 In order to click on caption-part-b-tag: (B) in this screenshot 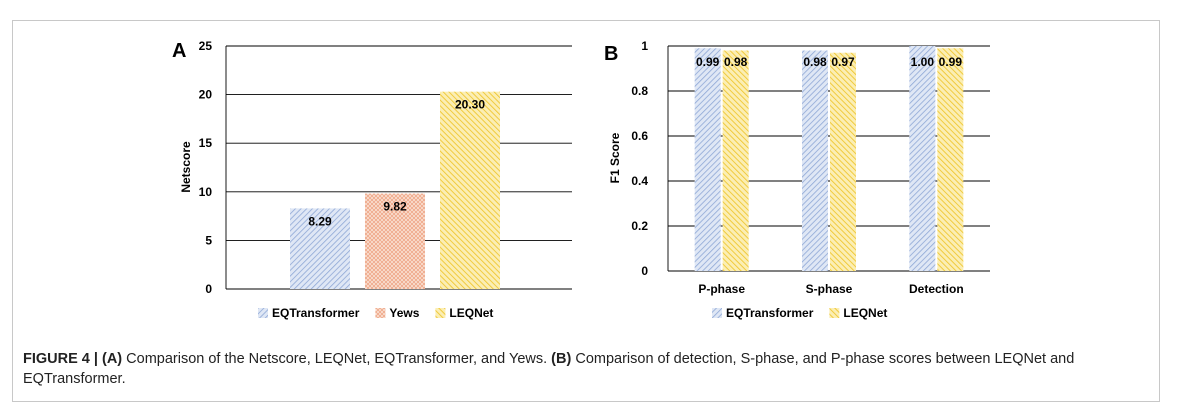, I will do `click(561, 359)`.